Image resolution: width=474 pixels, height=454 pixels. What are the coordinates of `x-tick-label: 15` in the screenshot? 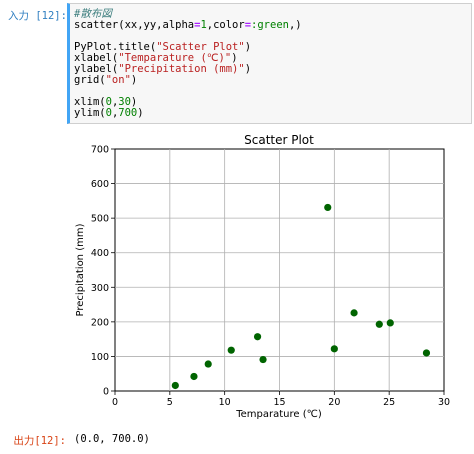 It's located at (279, 402).